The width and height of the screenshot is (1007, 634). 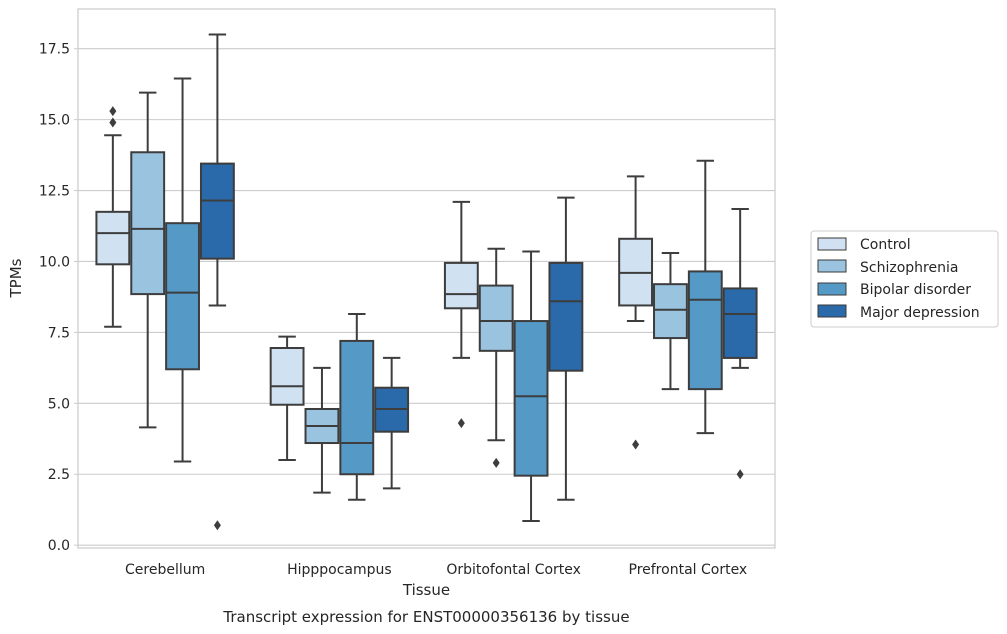 I want to click on box-schizophrenia-prefrontal-cortex, so click(x=670, y=321).